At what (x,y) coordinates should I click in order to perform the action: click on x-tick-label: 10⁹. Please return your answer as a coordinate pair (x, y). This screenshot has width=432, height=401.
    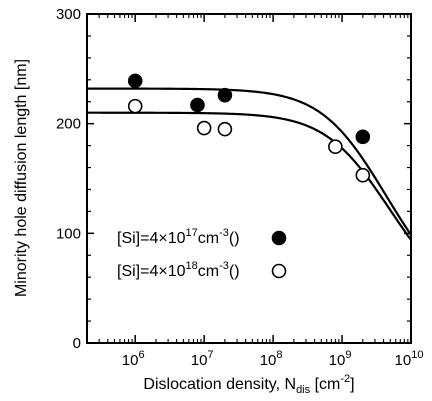
    Looking at the image, I should click on (340, 359).